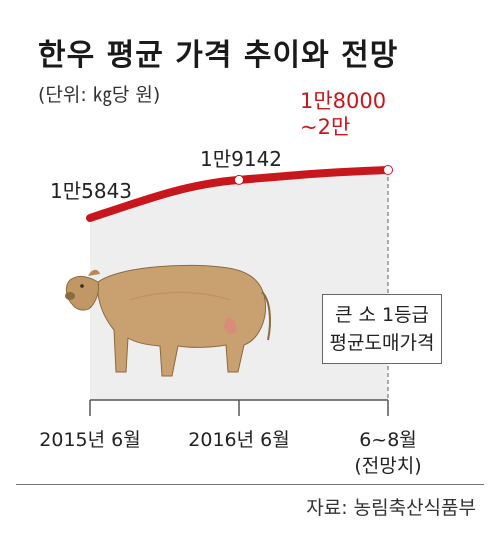  I want to click on data-label: ~2만, so click(325, 127).